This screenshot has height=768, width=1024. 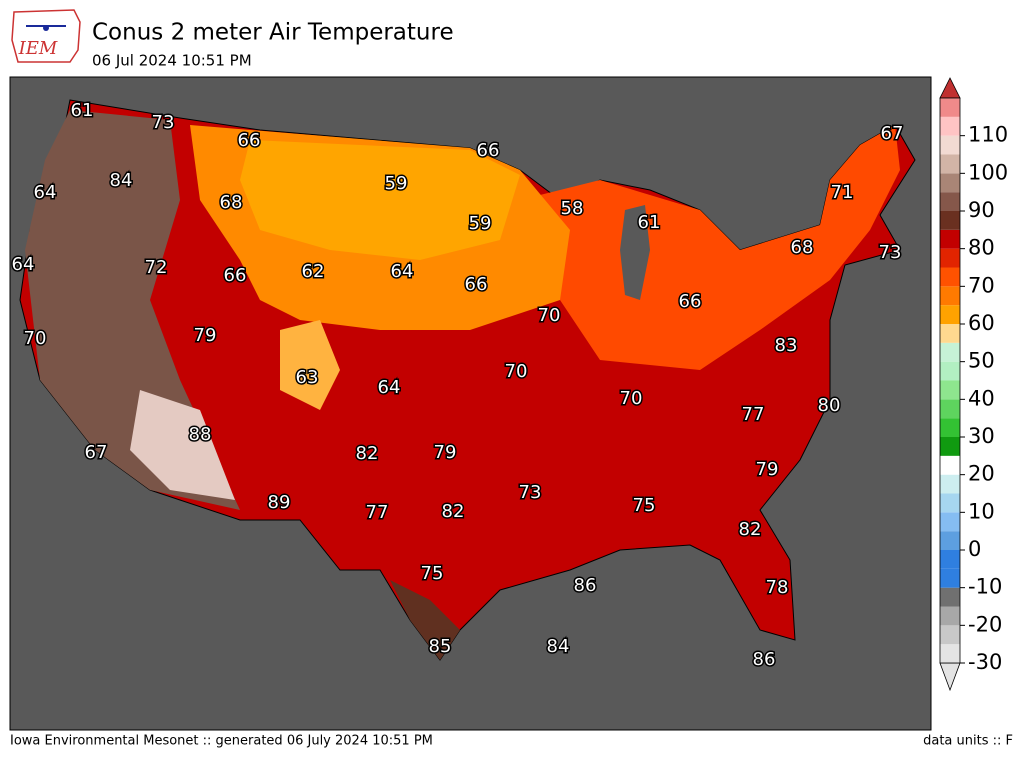 What do you see at coordinates (46, 36) in the screenshot?
I see `logo: IEM` at bounding box center [46, 36].